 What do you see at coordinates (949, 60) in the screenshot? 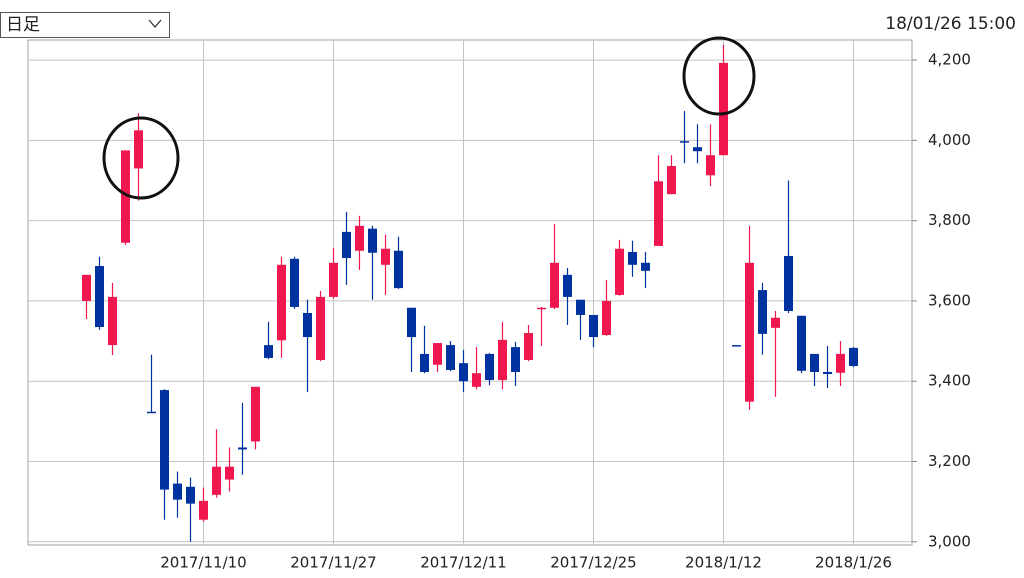
I see `y-tick-label: 4,200` at bounding box center [949, 60].